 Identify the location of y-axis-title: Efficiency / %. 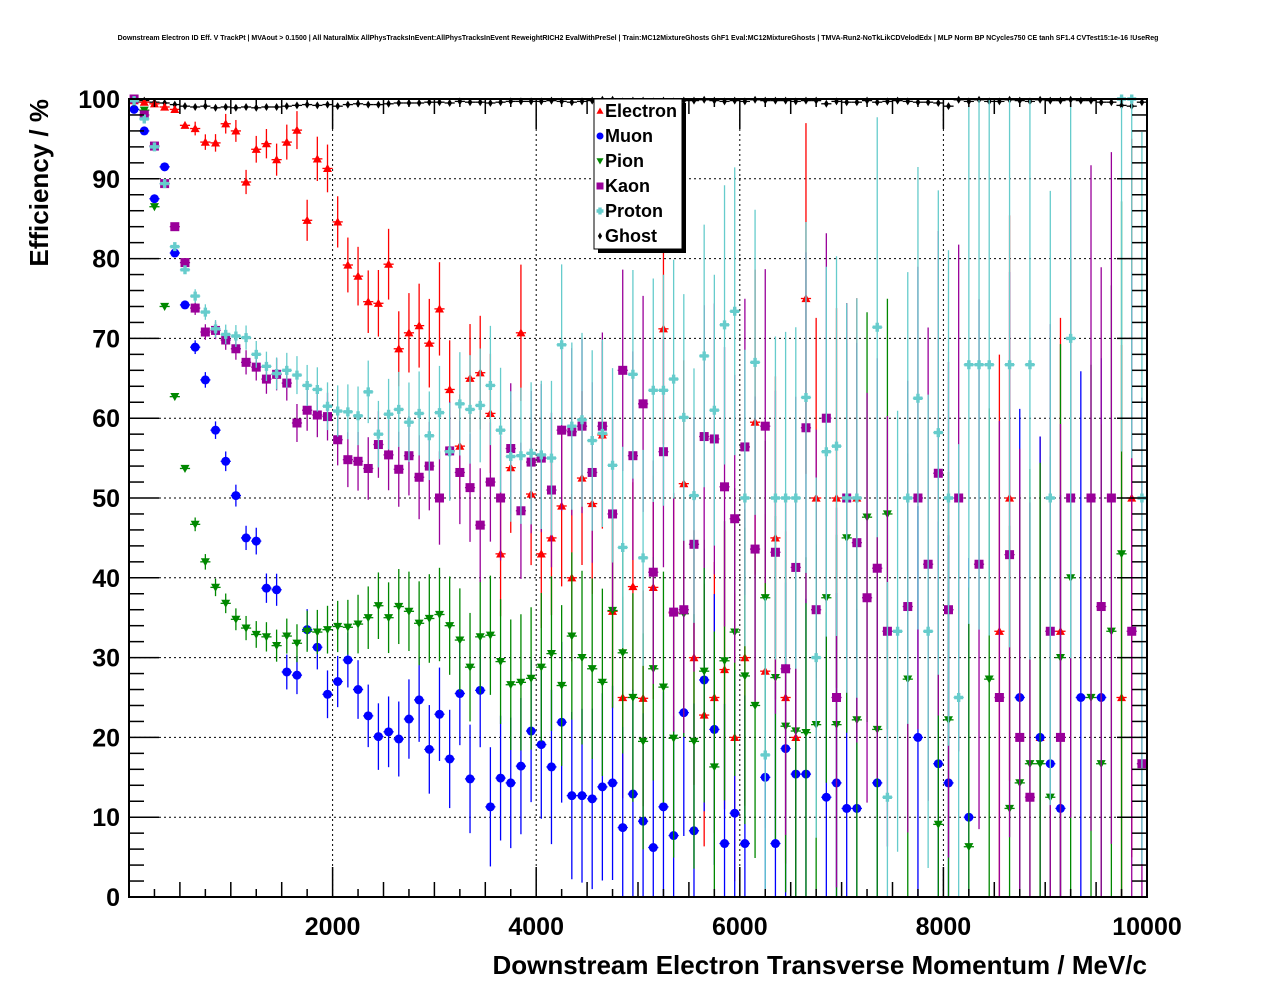
(39, 183).